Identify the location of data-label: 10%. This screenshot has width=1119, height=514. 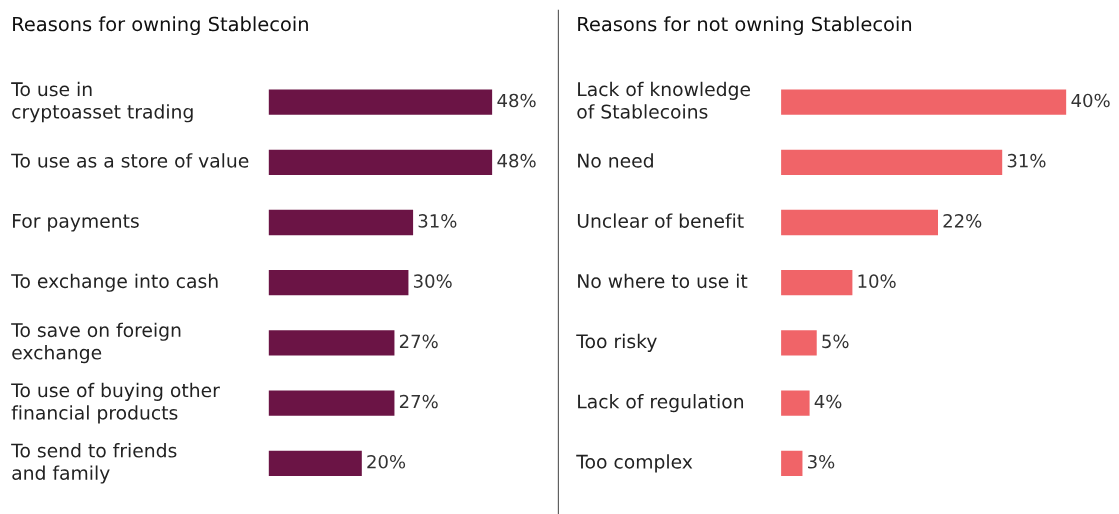
(877, 281).